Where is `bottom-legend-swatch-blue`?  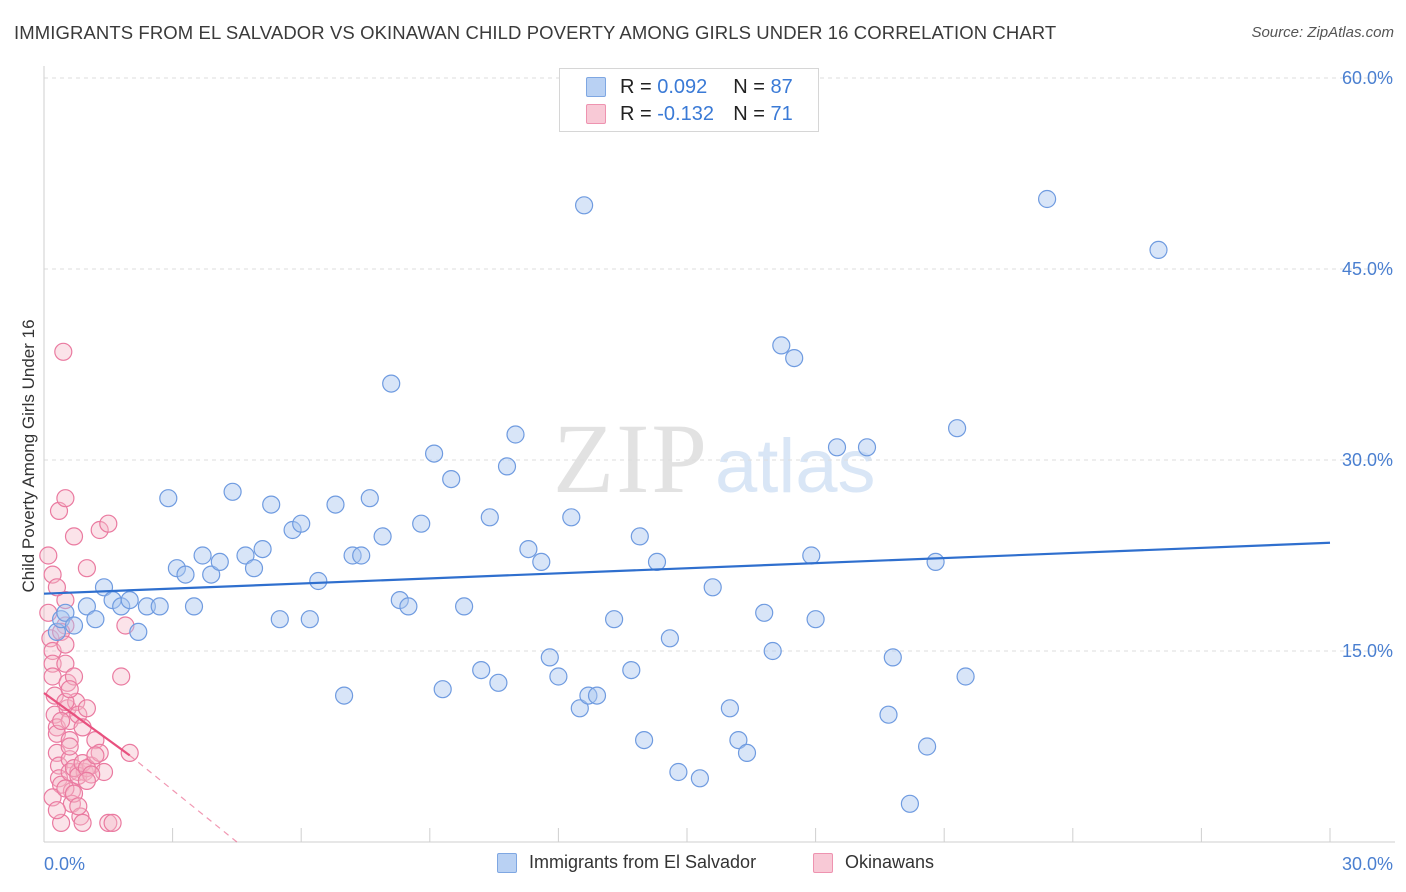 bottom-legend-swatch-blue is located at coordinates (507, 862).